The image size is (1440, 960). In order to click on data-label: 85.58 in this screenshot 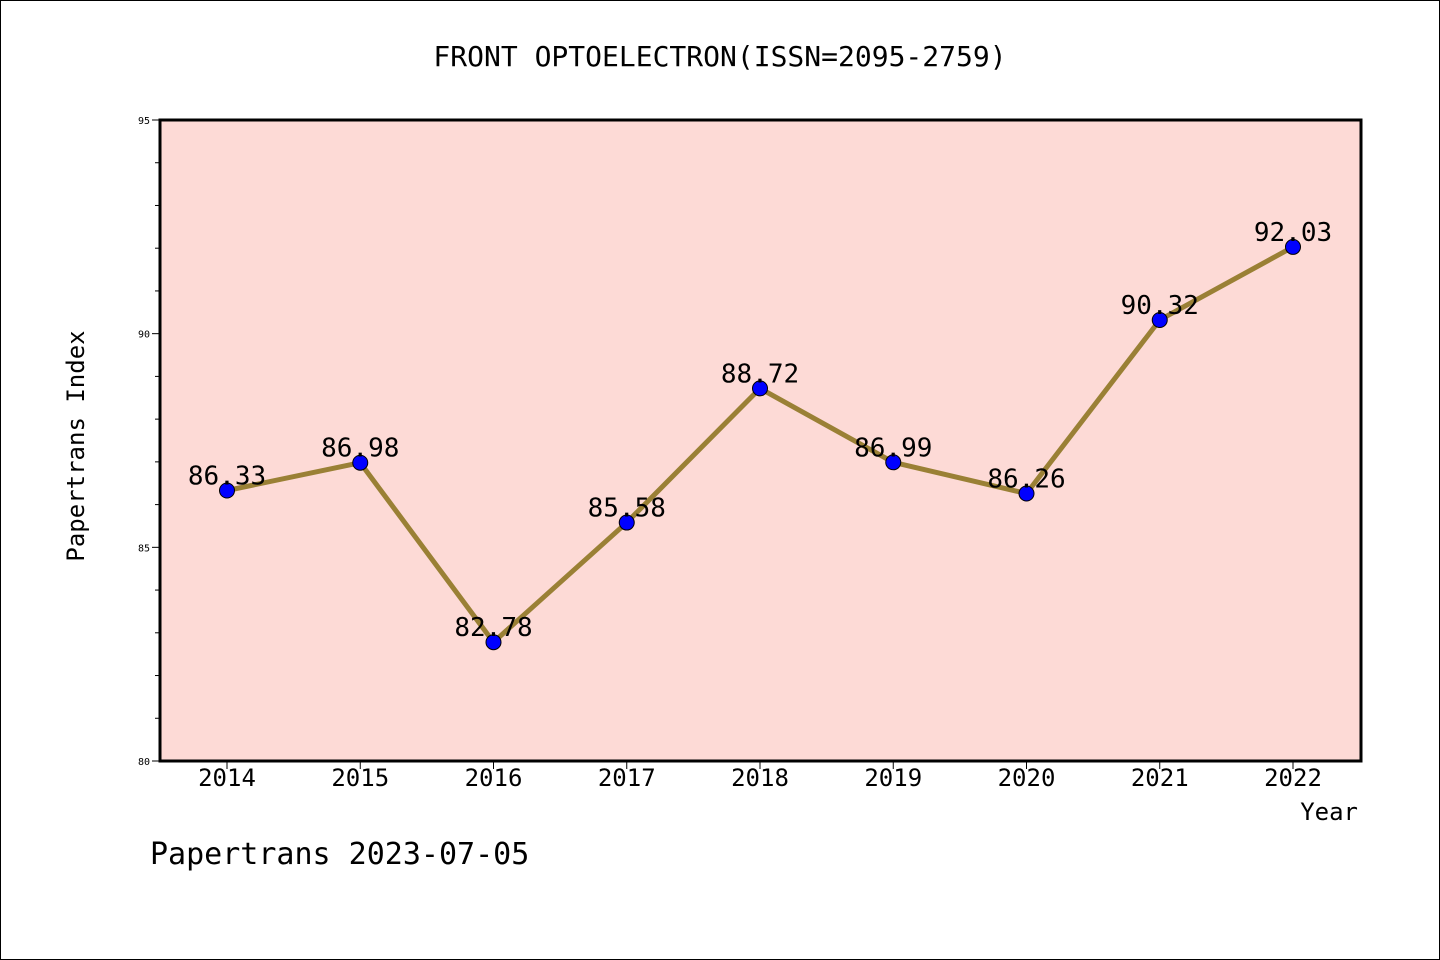, I will do `click(627, 509)`.